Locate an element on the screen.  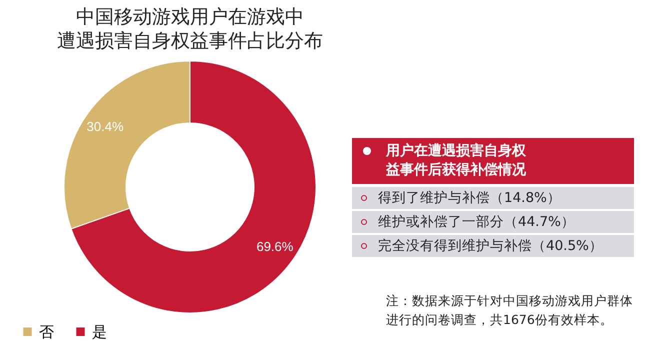
legend-label: 否 is located at coordinates (46, 332).